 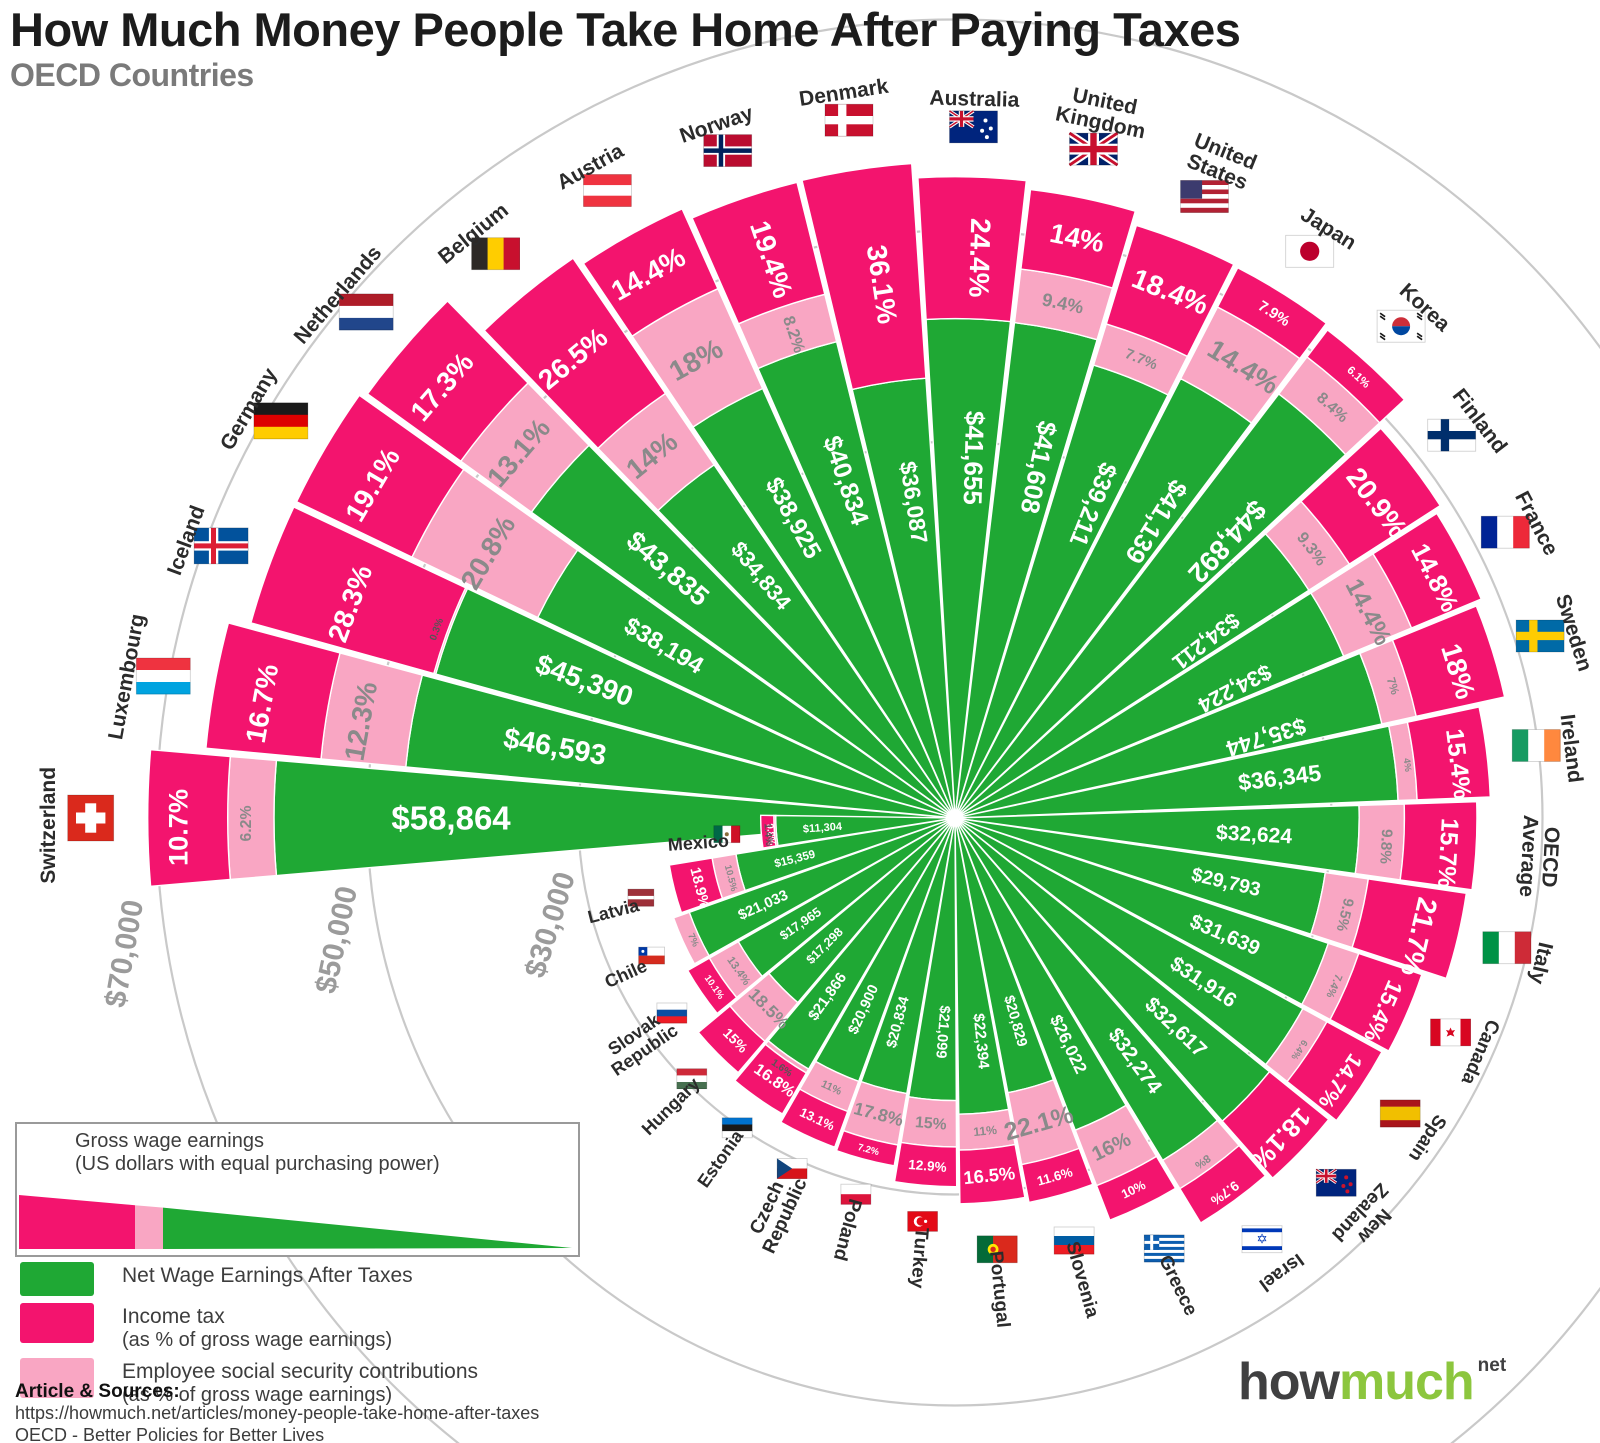 What do you see at coordinates (281, 421) in the screenshot?
I see `germany-flag-icon` at bounding box center [281, 421].